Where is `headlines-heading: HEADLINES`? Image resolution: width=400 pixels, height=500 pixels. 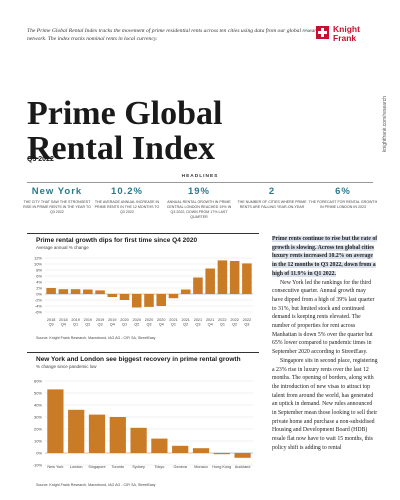
headlines-heading: HEADLINES is located at coordinates (200, 176).